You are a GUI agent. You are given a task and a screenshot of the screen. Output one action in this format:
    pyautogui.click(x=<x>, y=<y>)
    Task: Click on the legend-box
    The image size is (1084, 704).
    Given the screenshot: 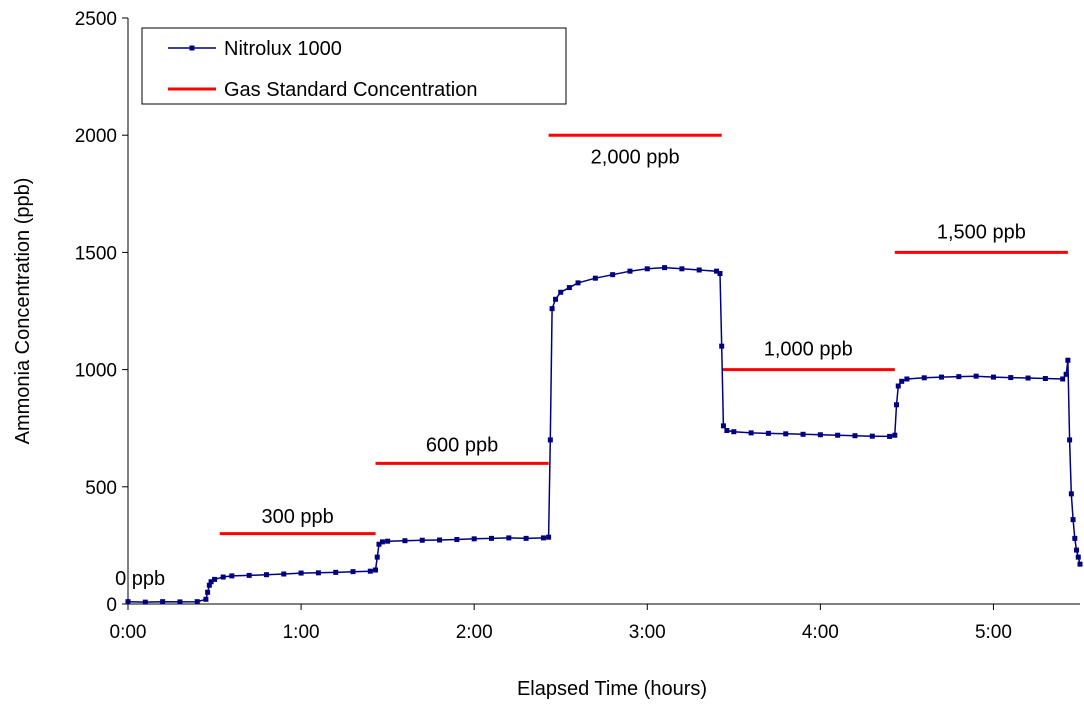 What is the action you would take?
    pyautogui.click(x=354, y=66)
    